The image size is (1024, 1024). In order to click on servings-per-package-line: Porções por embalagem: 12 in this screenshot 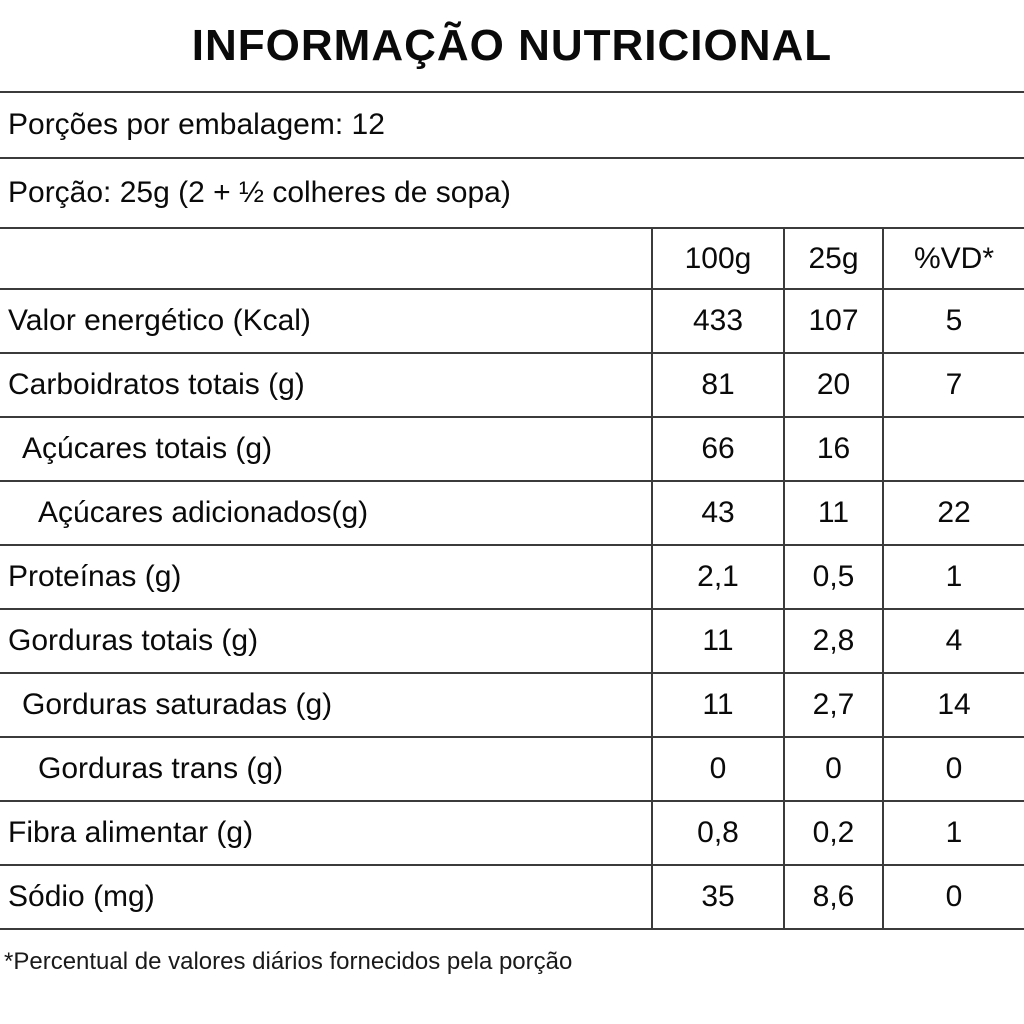, I will do `click(512, 124)`.